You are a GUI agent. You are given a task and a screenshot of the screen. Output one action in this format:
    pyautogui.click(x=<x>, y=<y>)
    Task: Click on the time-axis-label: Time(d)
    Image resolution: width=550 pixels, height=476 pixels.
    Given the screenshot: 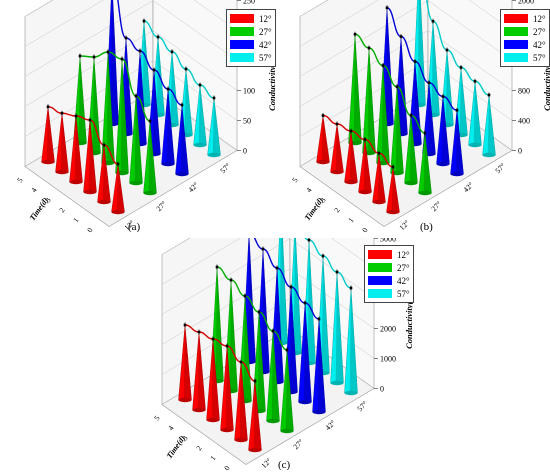 What is the action you would take?
    pyautogui.click(x=39, y=209)
    